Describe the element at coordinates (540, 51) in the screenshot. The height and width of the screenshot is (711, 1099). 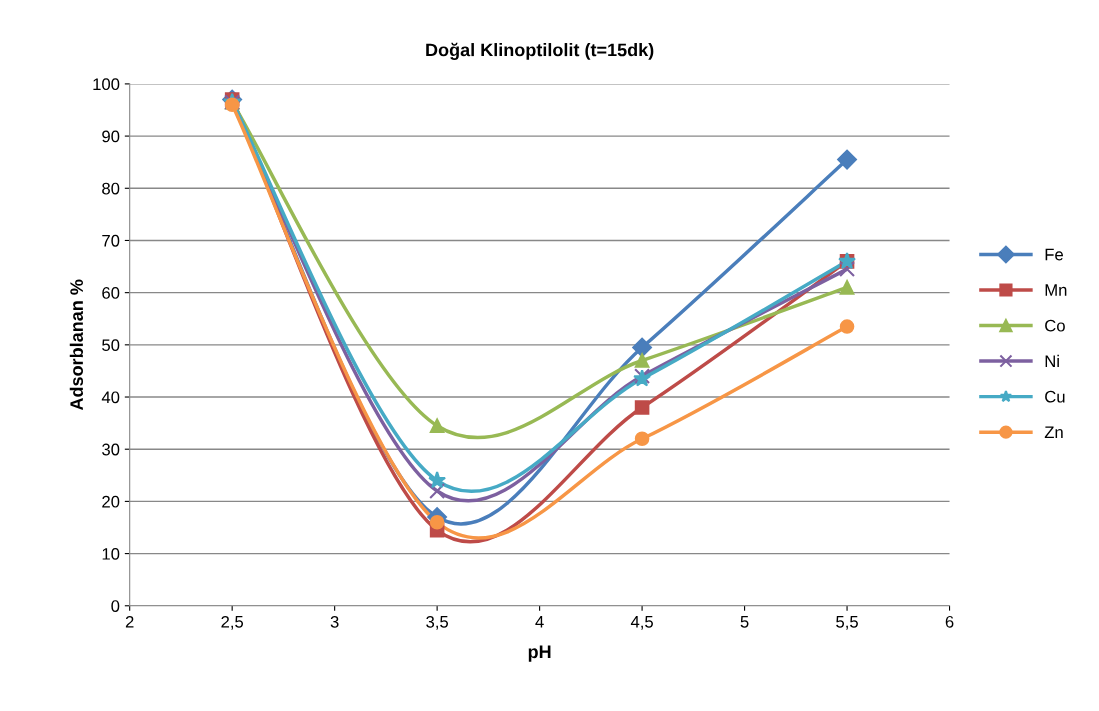
I see `chart-title: Doğal Klinoptilolit (t=15dk)` at that location.